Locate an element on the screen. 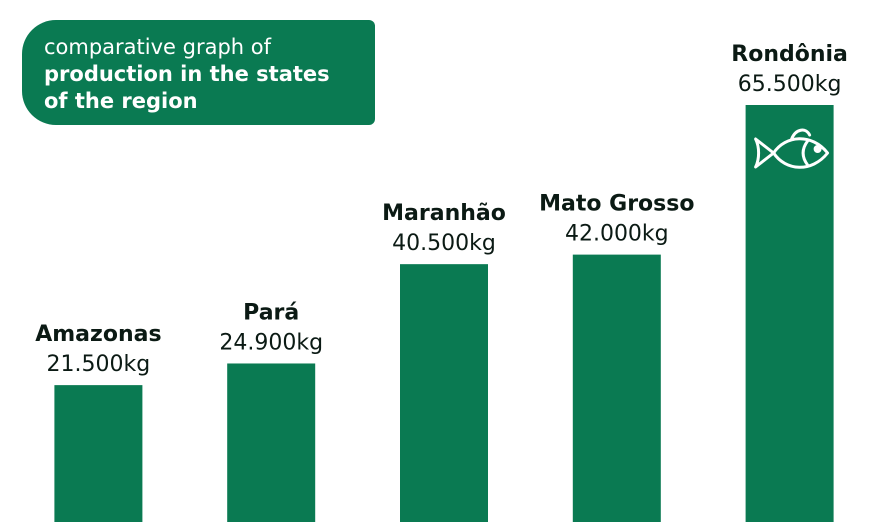  fish-icon is located at coordinates (792, 148).